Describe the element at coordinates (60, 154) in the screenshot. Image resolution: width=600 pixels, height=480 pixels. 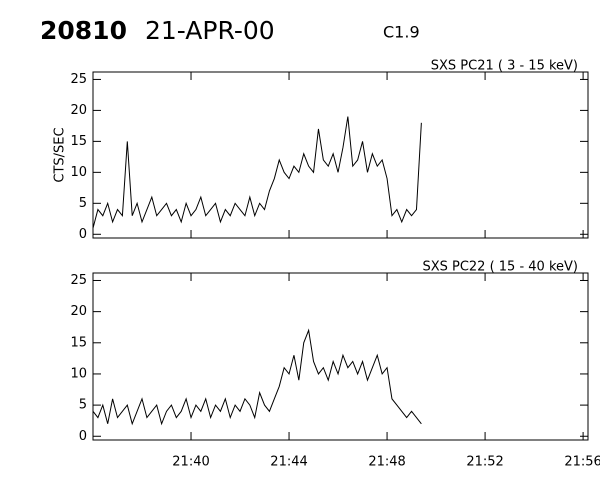
I see `y-axis-label: CTS/SEC` at that location.